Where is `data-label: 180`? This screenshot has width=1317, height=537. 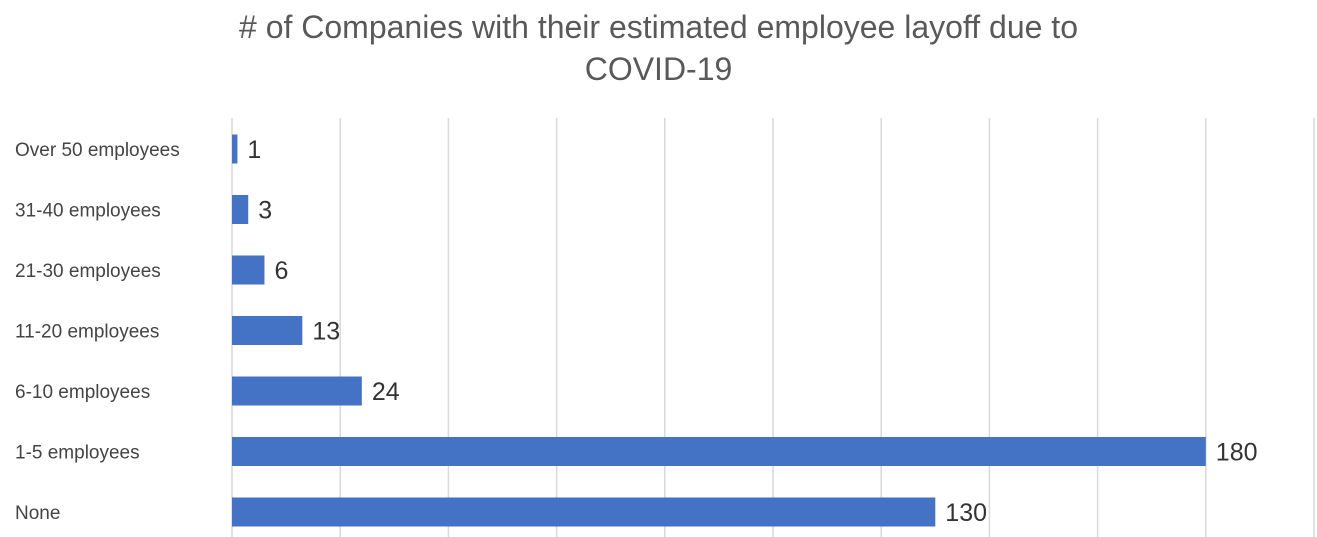 data-label: 180 is located at coordinates (1237, 453).